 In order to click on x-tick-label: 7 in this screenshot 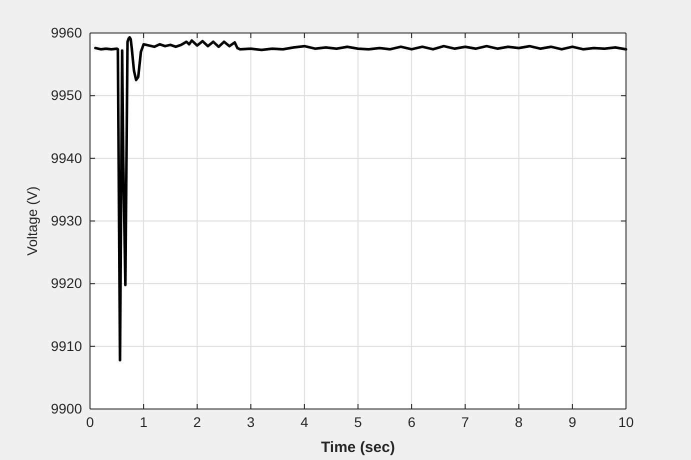, I will do `click(465, 422)`.